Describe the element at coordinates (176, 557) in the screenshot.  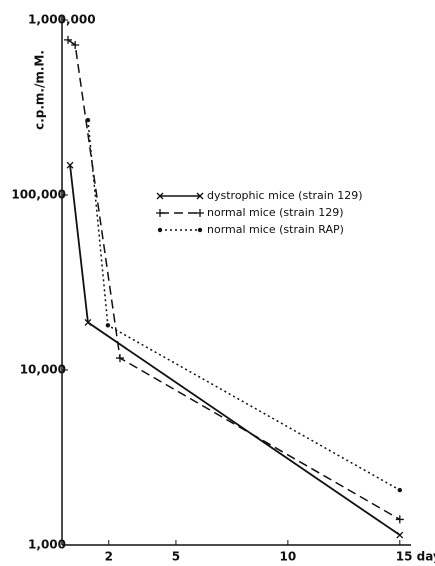
I see `x-tick-label: 5` at that location.